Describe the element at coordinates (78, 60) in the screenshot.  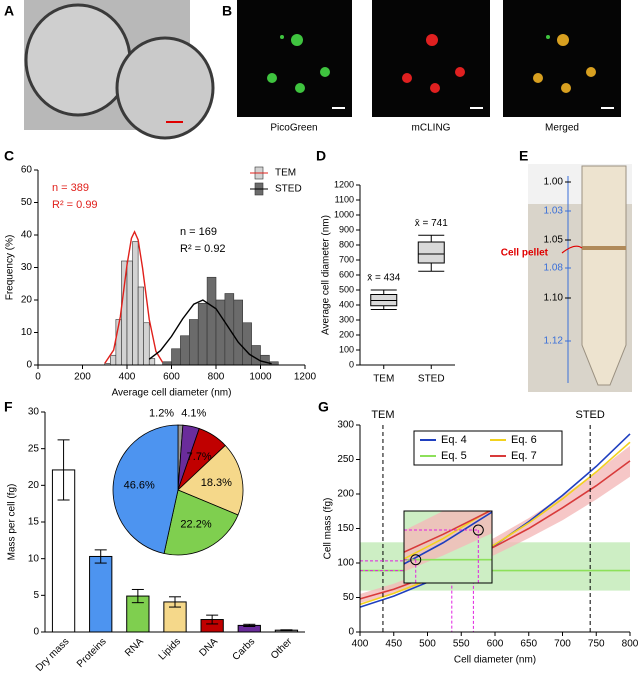
I see `cell` at that location.